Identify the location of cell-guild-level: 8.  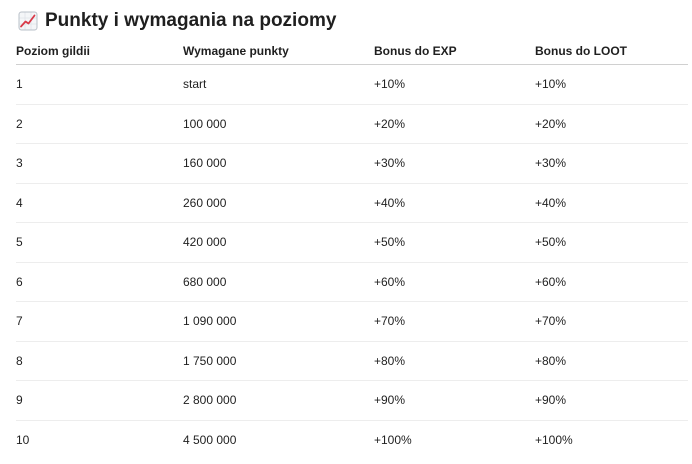
(99, 361).